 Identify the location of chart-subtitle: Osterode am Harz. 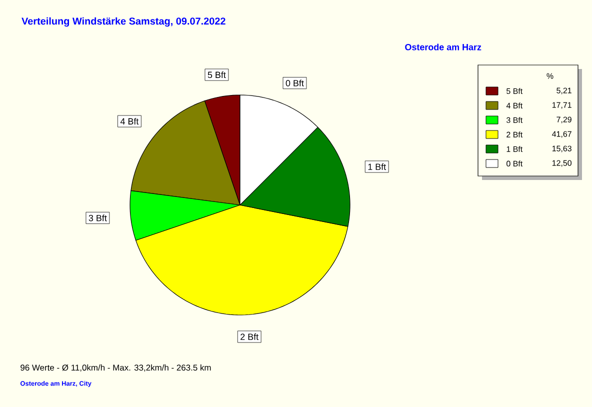
(443, 47).